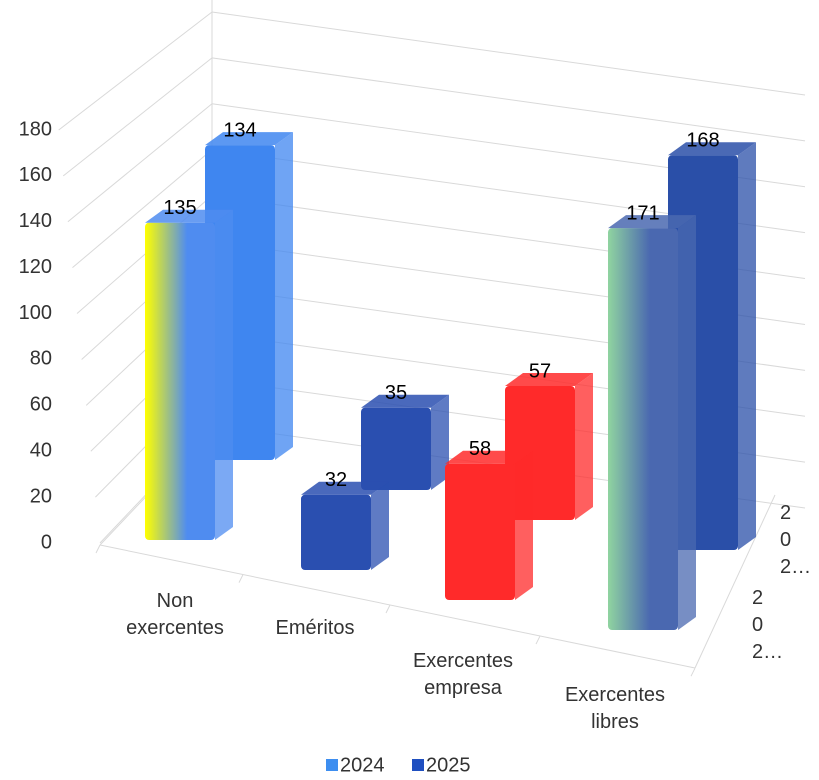 The width and height of the screenshot is (819, 780). Describe the element at coordinates (480, 449) in the screenshot. I see `data-label: 58` at that location.